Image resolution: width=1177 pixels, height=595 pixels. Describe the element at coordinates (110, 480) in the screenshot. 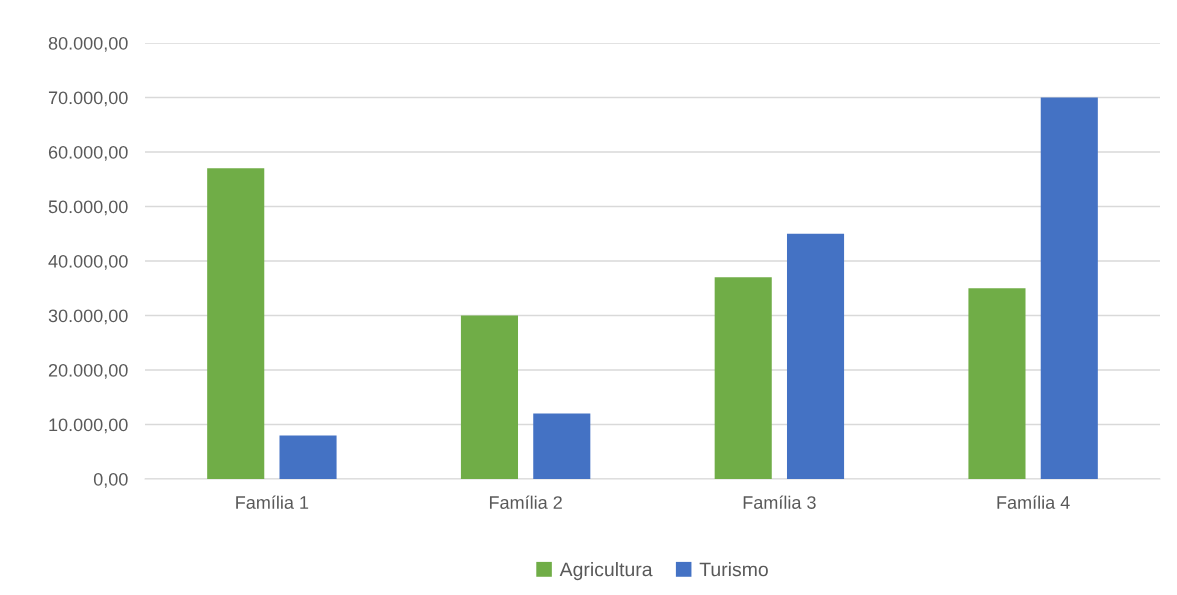

I see `y-tick-label: 0,00` at that location.